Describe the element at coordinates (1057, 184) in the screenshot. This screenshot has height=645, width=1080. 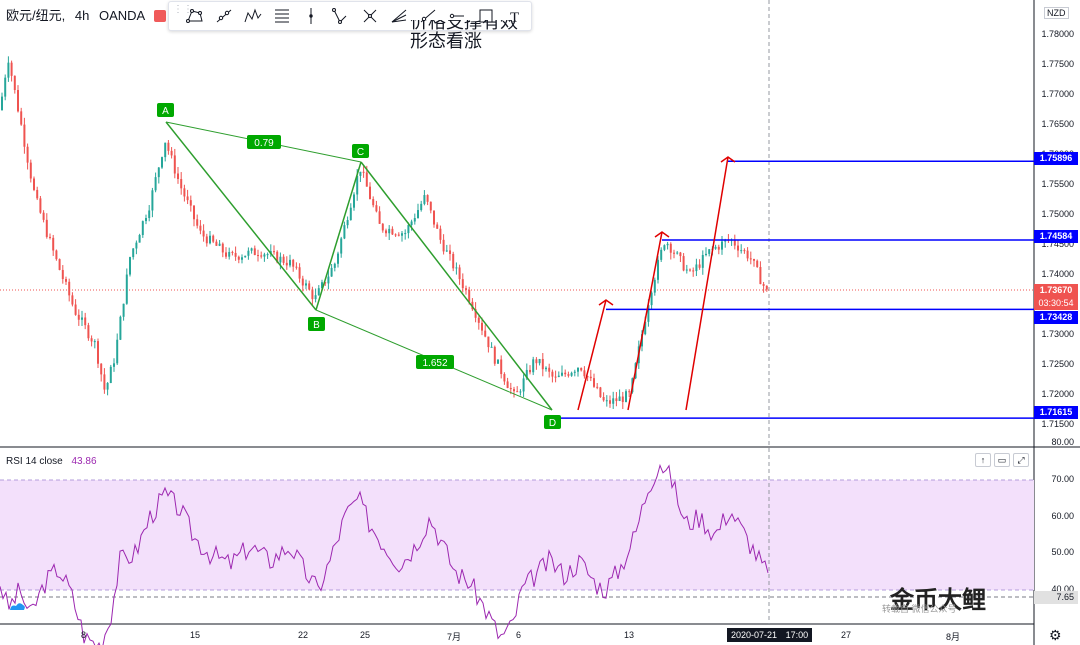
I see `price-axis-label: 1.75500` at that location.